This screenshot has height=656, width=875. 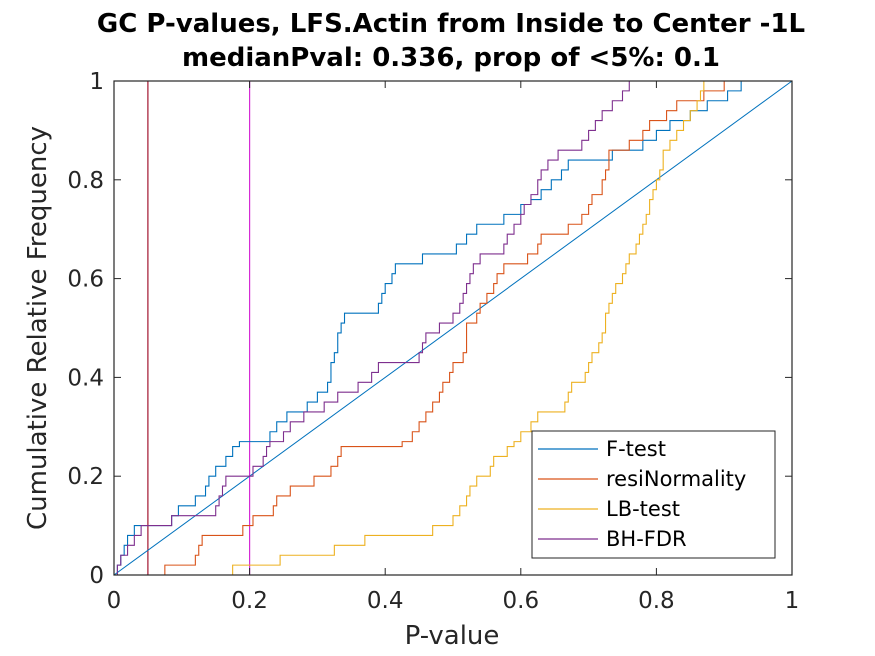 I want to click on y-tick-label: 0, so click(x=96, y=576).